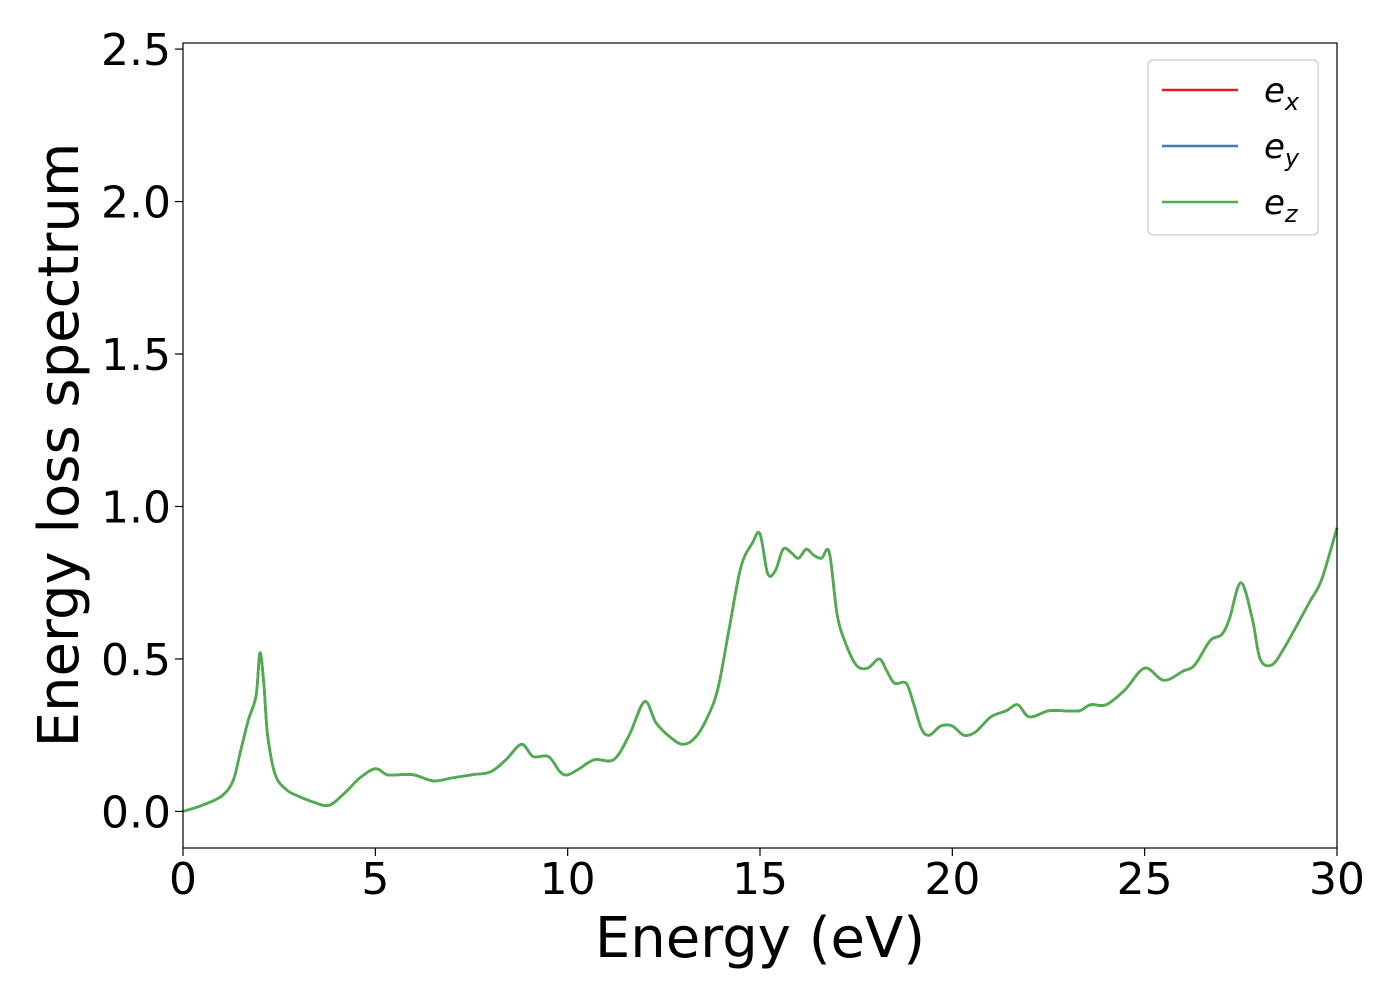  Describe the element at coordinates (952, 879) in the screenshot. I see `x-tick-label: 20` at that location.